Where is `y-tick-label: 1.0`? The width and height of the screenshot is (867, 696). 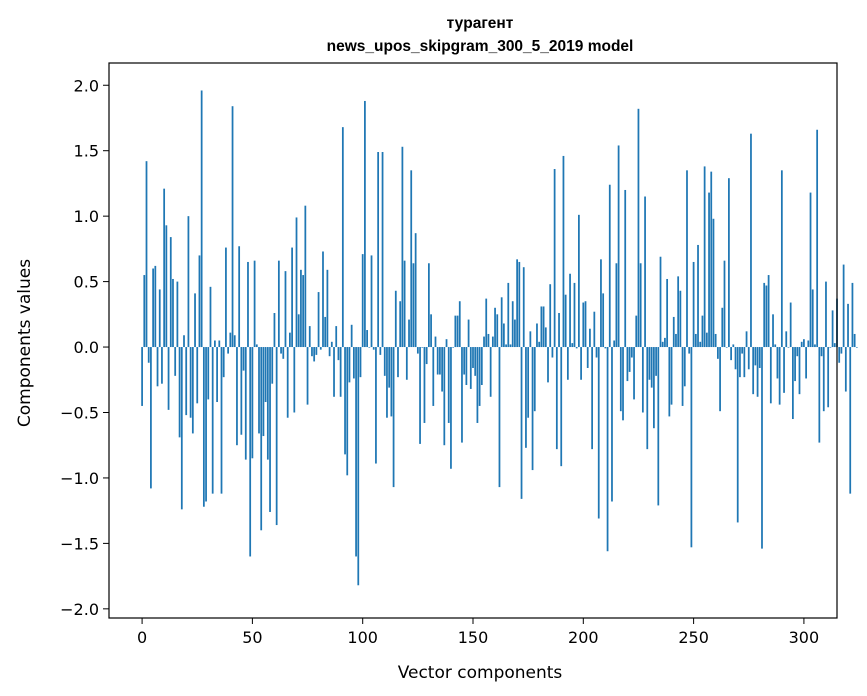 y-tick-label: 1.0 is located at coordinates (86, 216).